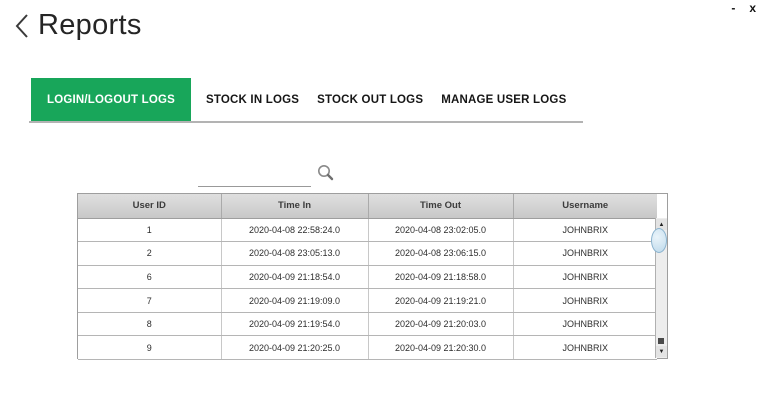 This screenshot has height=419, width=768. I want to click on table-cell: 2020-04-09 21:19:21.0, so click(441, 300).